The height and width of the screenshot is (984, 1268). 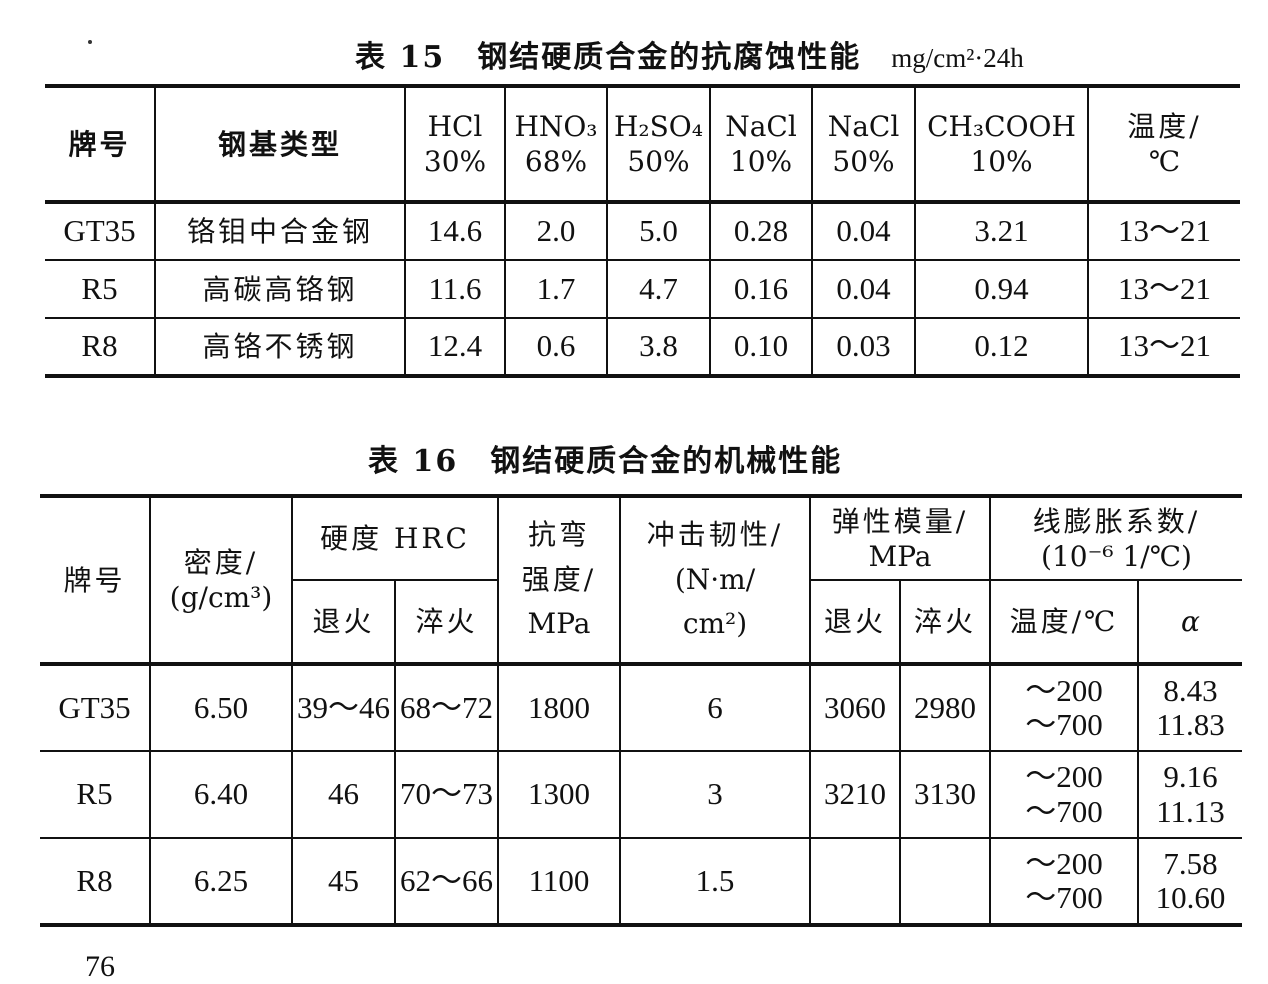 What do you see at coordinates (455, 126) in the screenshot?
I see `acid: HCl` at bounding box center [455, 126].